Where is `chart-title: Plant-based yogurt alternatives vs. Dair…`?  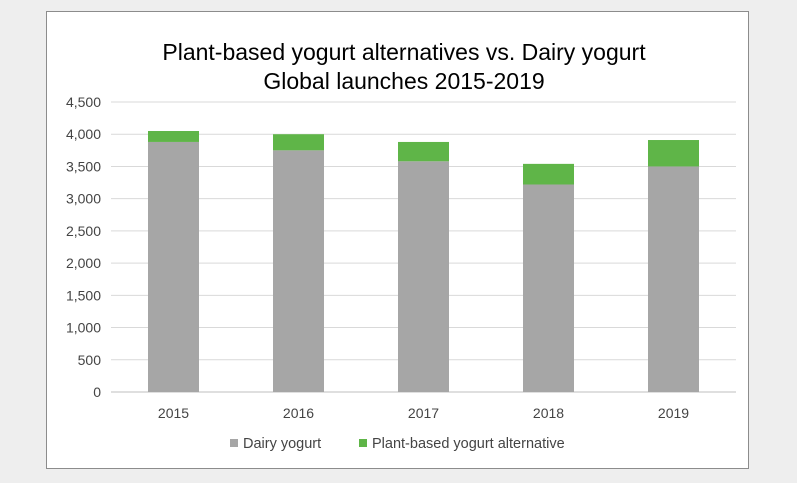 chart-title: Plant-based yogurt alternatives vs. Dair… is located at coordinates (404, 52).